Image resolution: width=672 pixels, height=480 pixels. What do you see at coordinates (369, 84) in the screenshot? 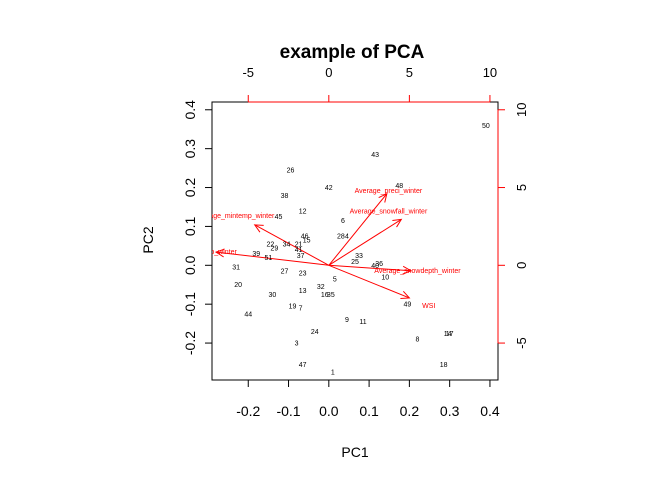
I see `top-loading-axis: -5 0 5 10` at bounding box center [369, 84].